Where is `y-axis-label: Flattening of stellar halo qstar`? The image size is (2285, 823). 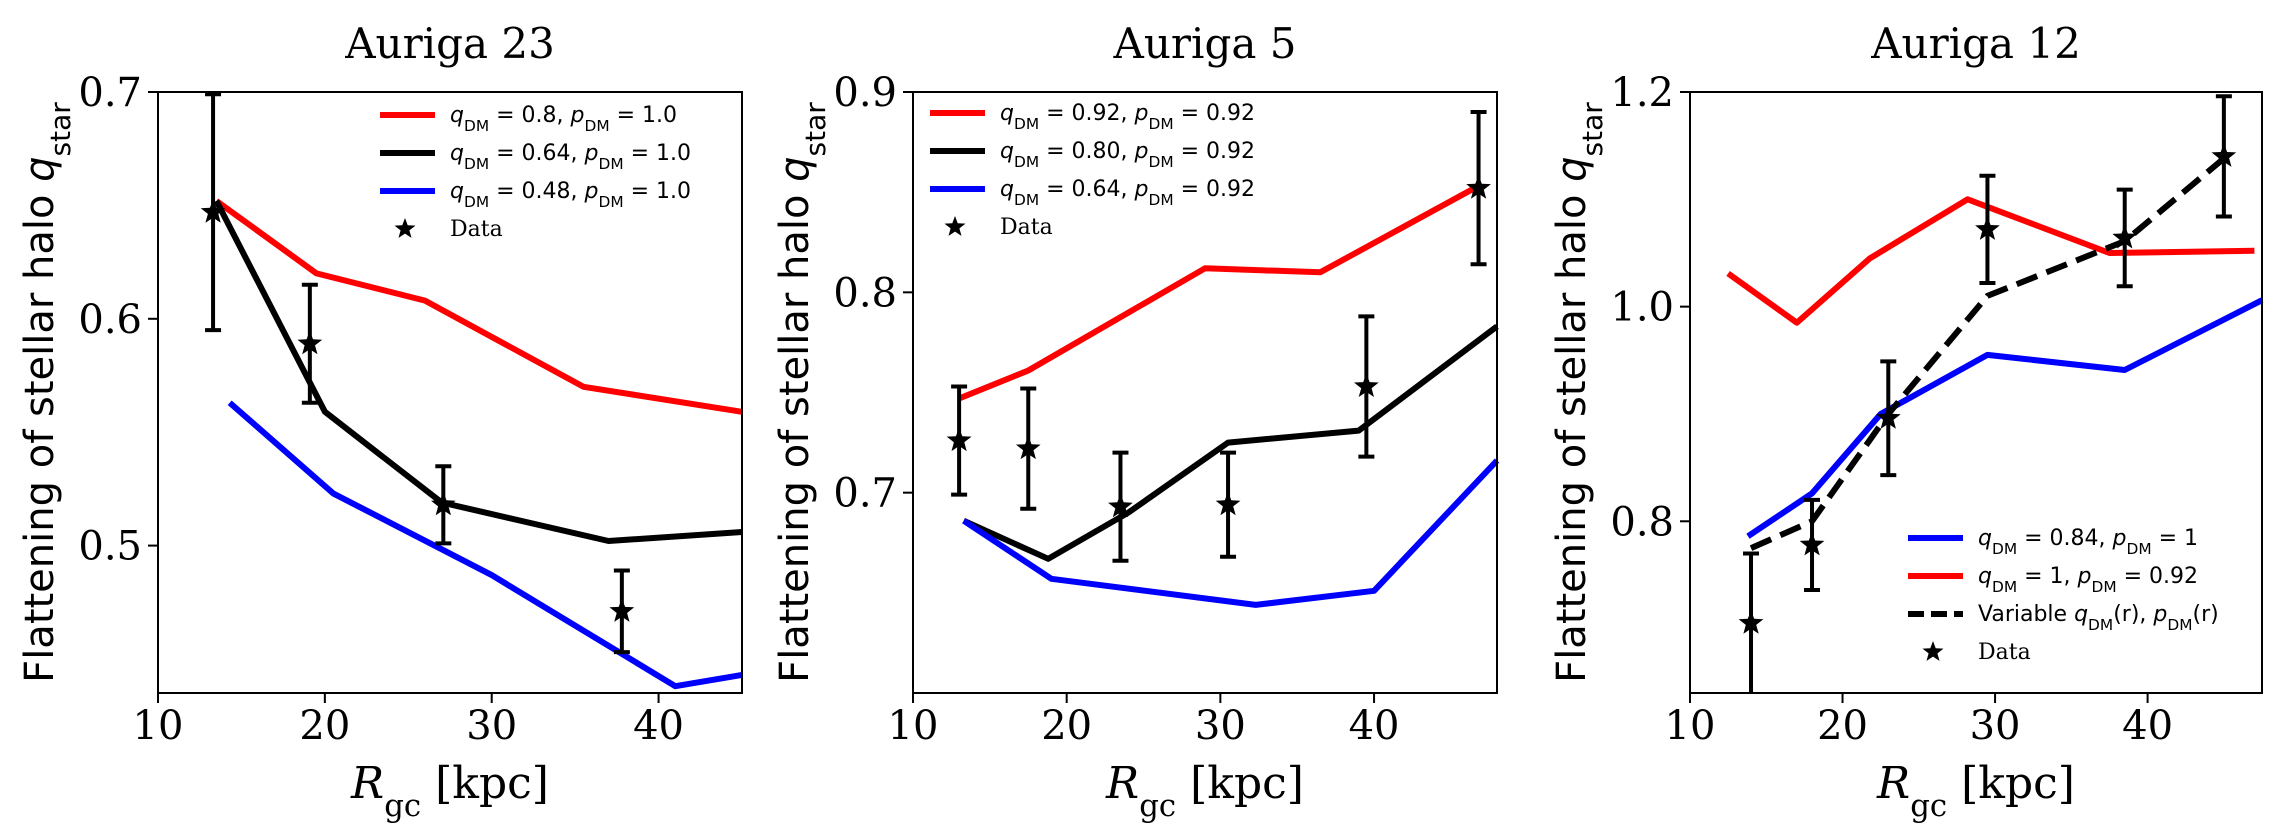 y-axis-label: Flattening of stellar halo qstar is located at coordinates (1579, 392).